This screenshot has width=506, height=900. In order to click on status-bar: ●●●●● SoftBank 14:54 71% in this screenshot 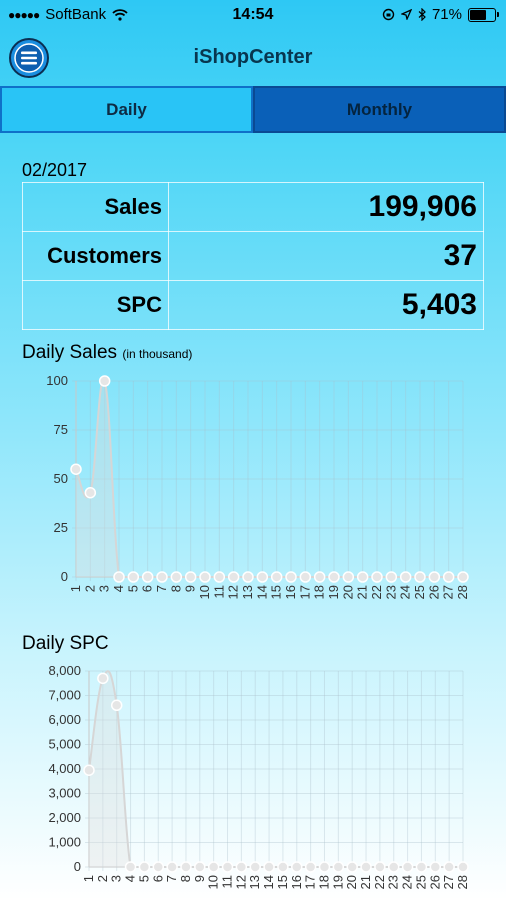, I will do `click(253, 15)`.